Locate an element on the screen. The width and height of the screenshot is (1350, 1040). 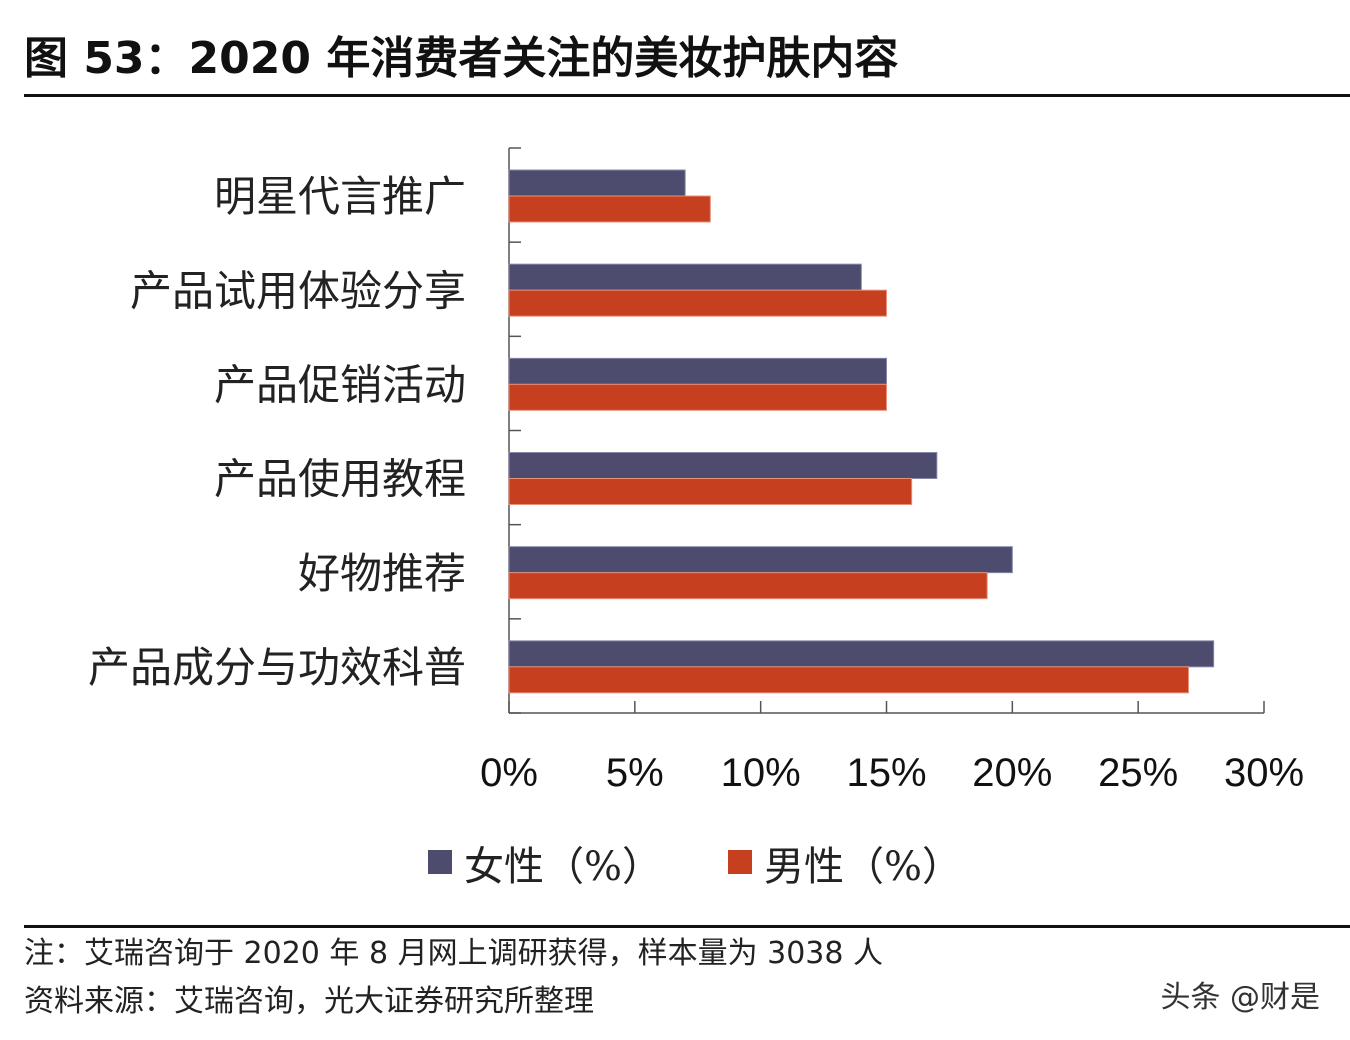
x-tick-label: 20% is located at coordinates (1012, 773).